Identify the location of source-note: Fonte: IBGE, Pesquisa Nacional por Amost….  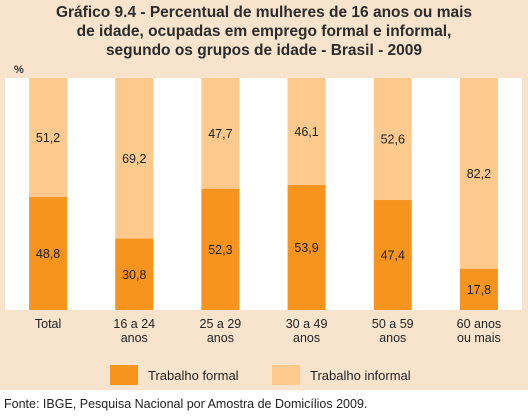
(186, 404).